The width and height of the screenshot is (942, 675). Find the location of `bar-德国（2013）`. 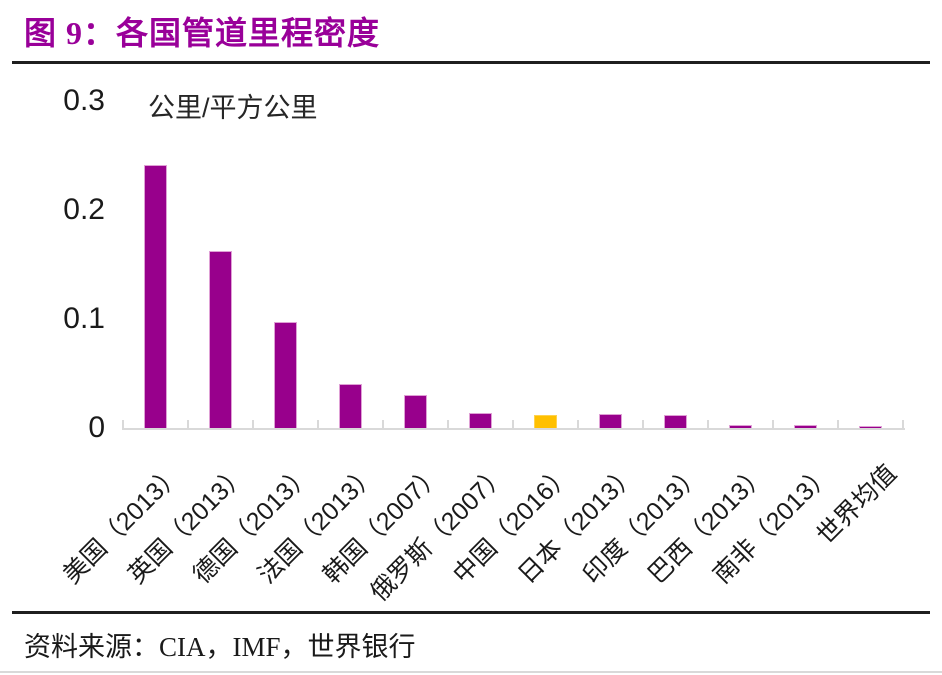

bar-德国（2013） is located at coordinates (285, 375).